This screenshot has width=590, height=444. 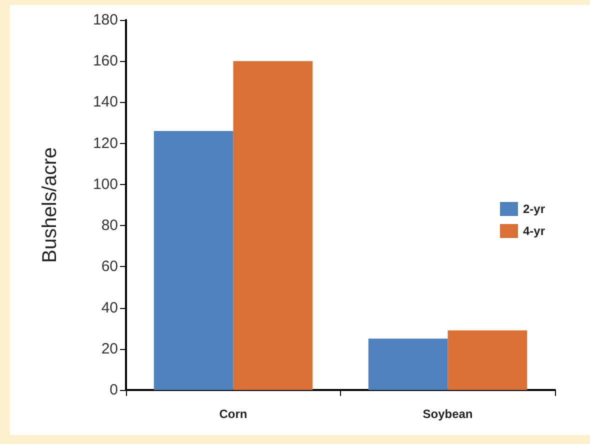 What do you see at coordinates (105, 102) in the screenshot?
I see `y-tick-label: 140` at bounding box center [105, 102].